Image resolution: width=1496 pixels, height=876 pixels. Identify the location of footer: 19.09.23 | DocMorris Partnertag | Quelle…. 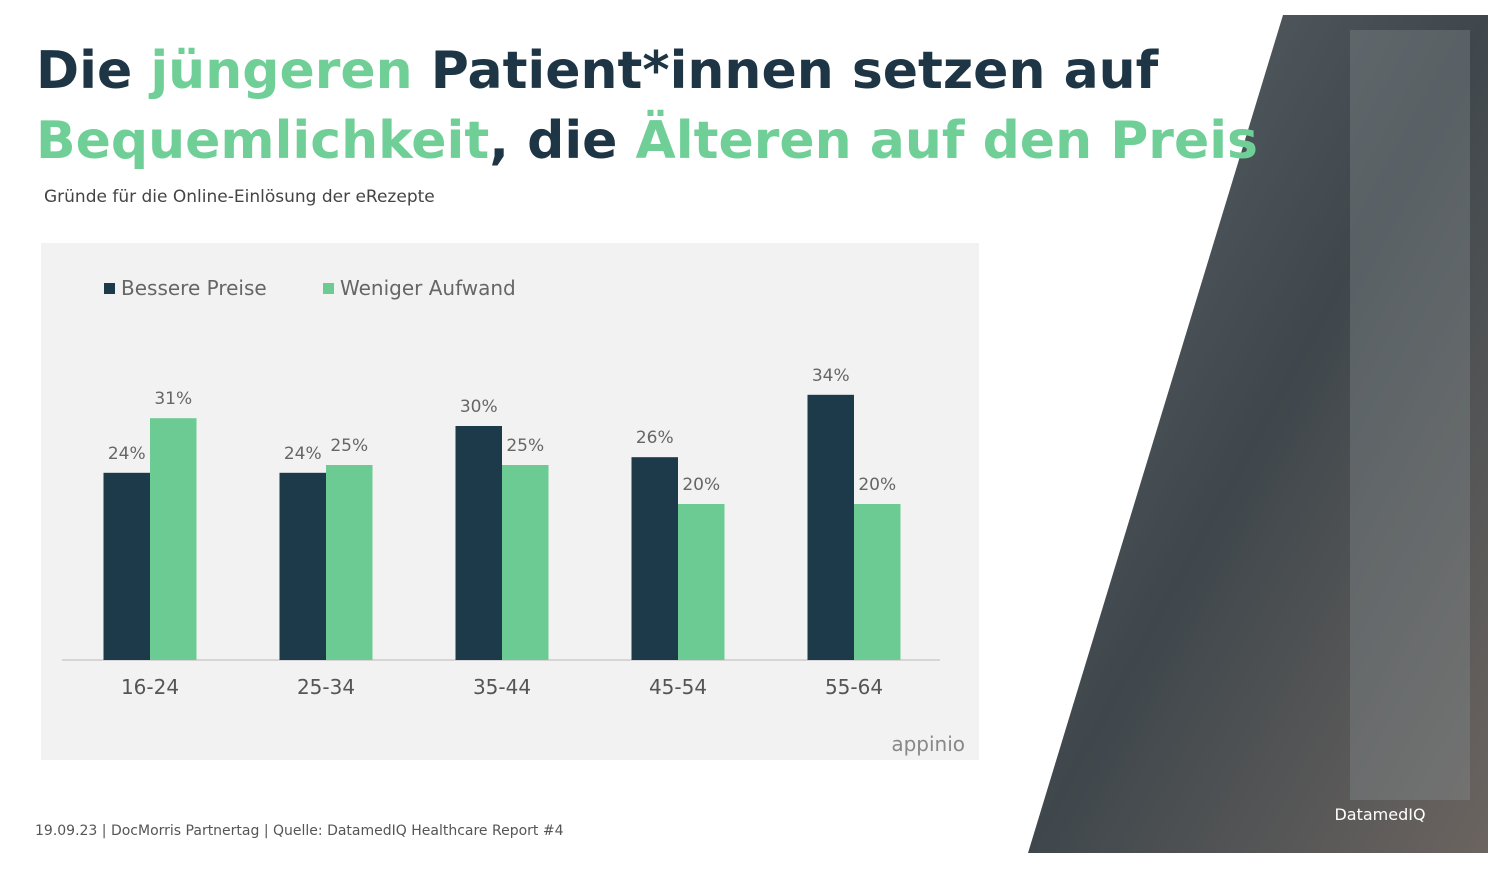
(299, 831).